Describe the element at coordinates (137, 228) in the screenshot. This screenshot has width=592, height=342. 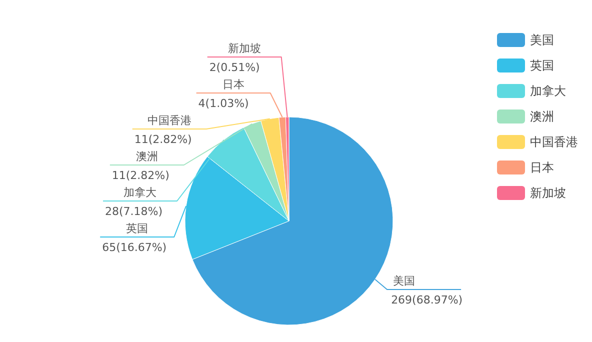
I see `slice-label: 英国` at that location.